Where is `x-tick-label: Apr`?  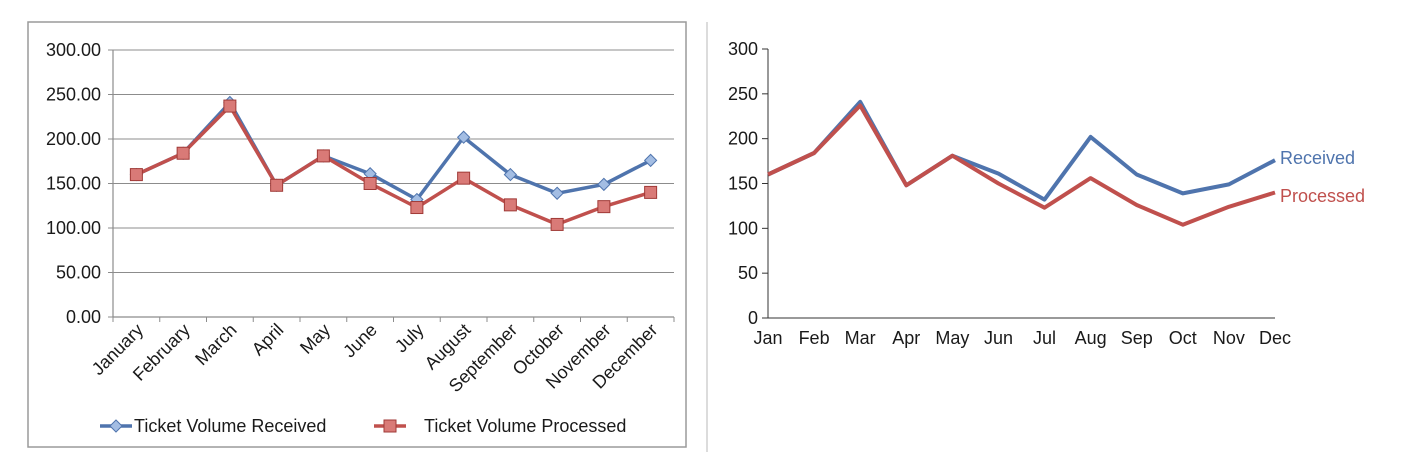
x-tick-label: Apr is located at coordinates (906, 338).